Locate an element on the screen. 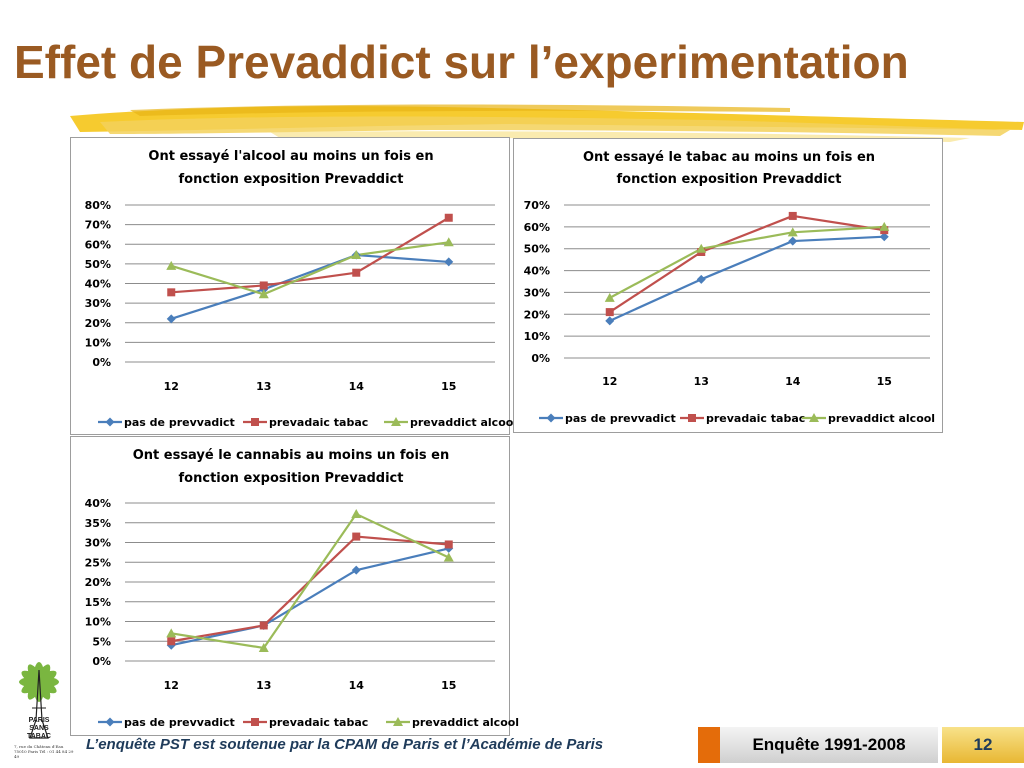  chart-alcool-ytick-label: 20% is located at coordinates (98, 323).